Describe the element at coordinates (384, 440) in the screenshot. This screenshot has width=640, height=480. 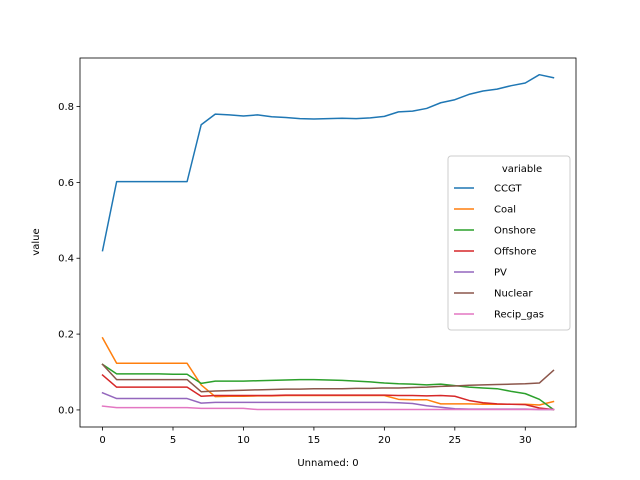
I see `x-tick-label: 20` at that location.